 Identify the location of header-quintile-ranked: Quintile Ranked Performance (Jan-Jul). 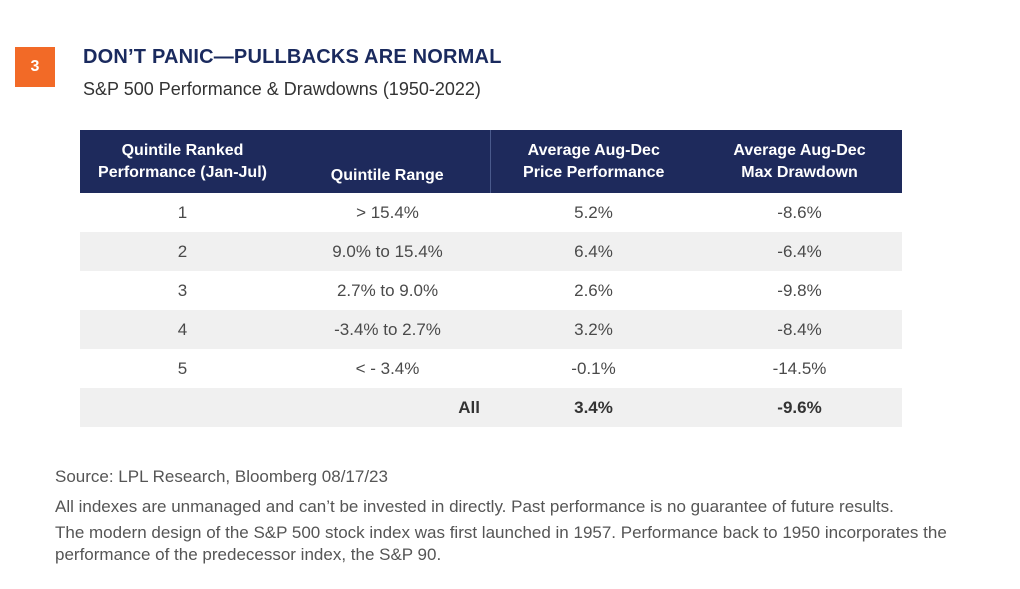
(182, 161).